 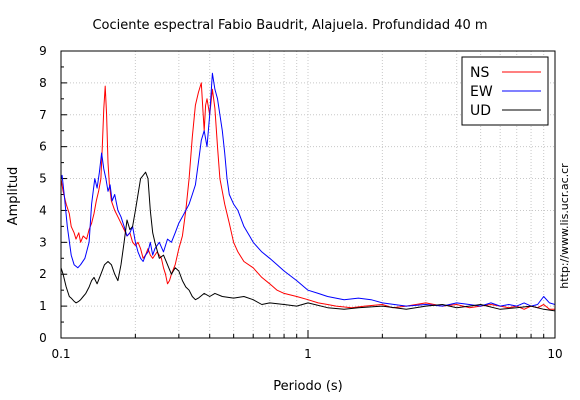 I want to click on y-tick-label: 8, so click(x=43, y=83).